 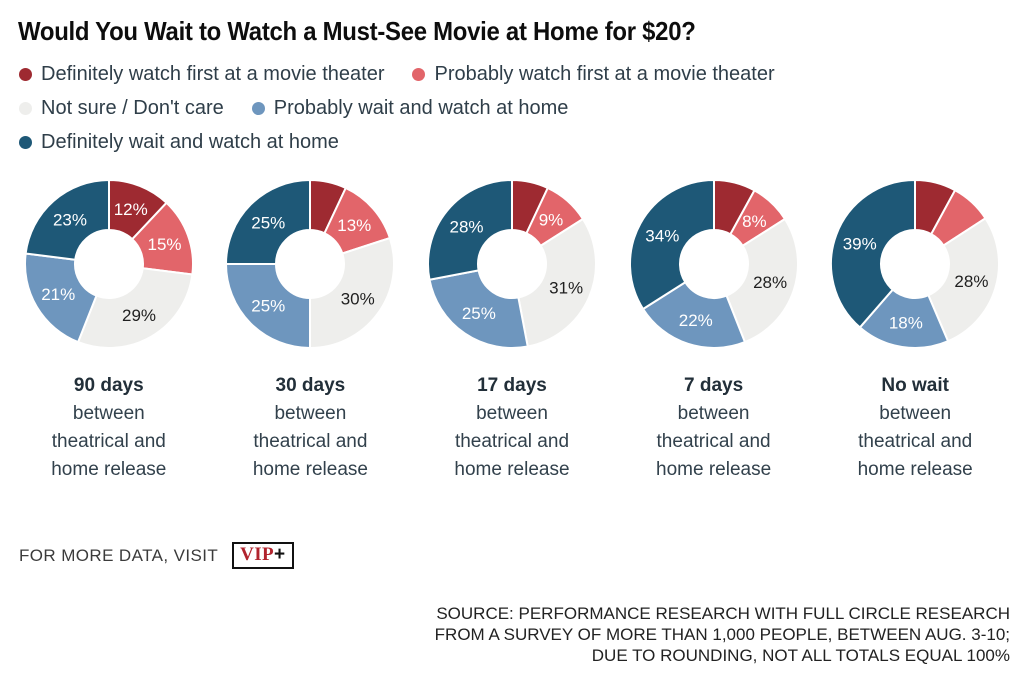 What do you see at coordinates (280, 554) in the screenshot?
I see `vip-logo-plus: +` at bounding box center [280, 554].